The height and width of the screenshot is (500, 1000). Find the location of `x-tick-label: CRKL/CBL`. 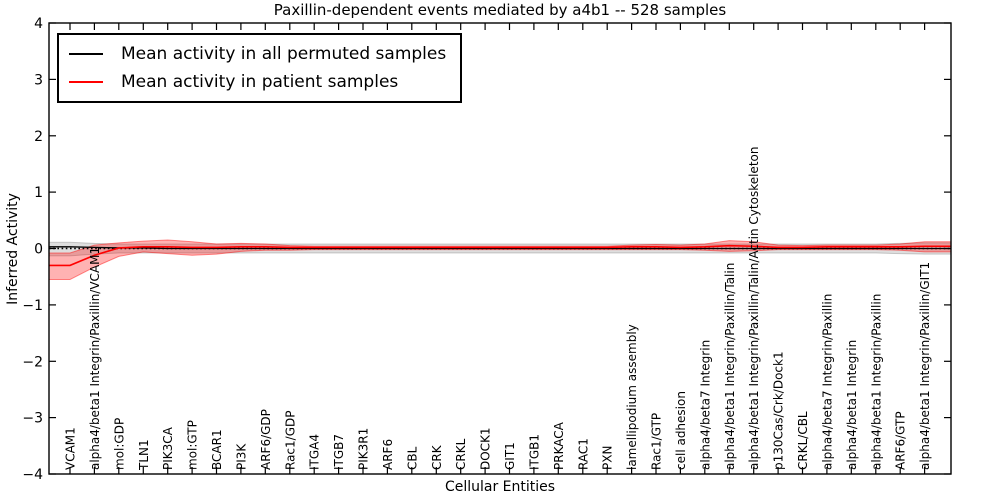

x-tick-label: CRKL/CBL is located at coordinates (803, 440).